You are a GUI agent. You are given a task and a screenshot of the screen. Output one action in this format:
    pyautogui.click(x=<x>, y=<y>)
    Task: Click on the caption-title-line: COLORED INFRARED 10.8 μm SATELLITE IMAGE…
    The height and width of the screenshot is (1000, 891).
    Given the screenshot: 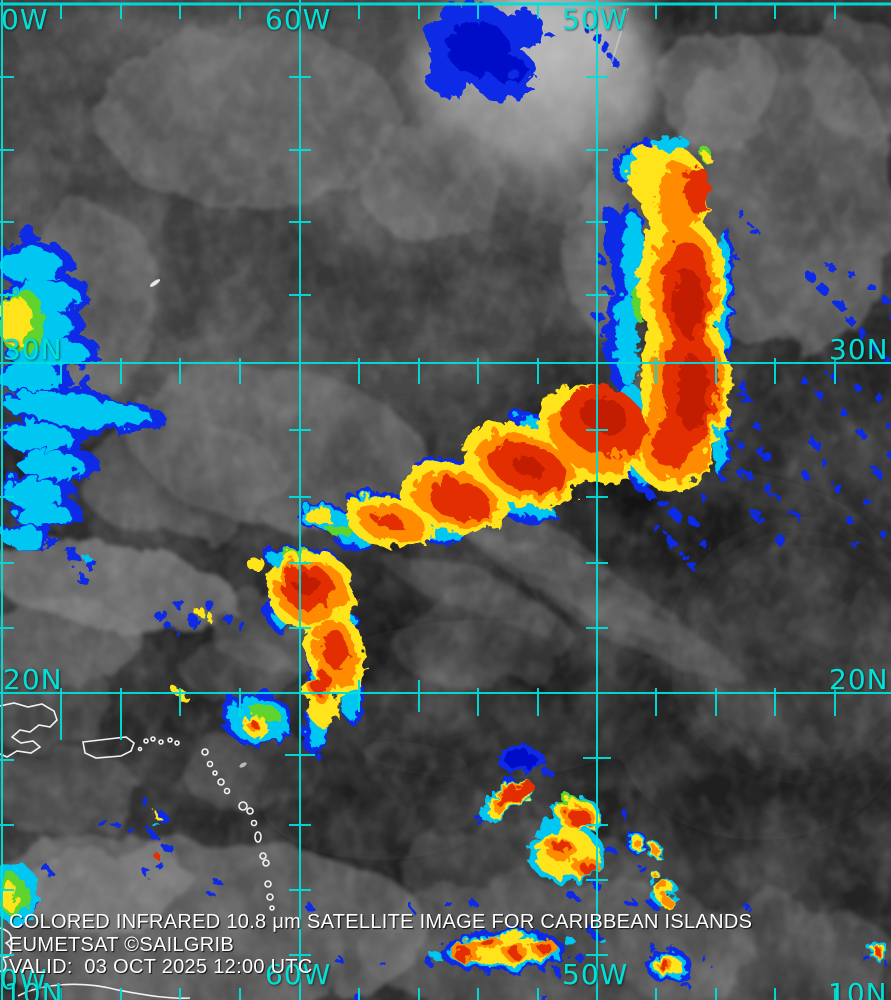 What is the action you would take?
    pyautogui.click(x=381, y=922)
    